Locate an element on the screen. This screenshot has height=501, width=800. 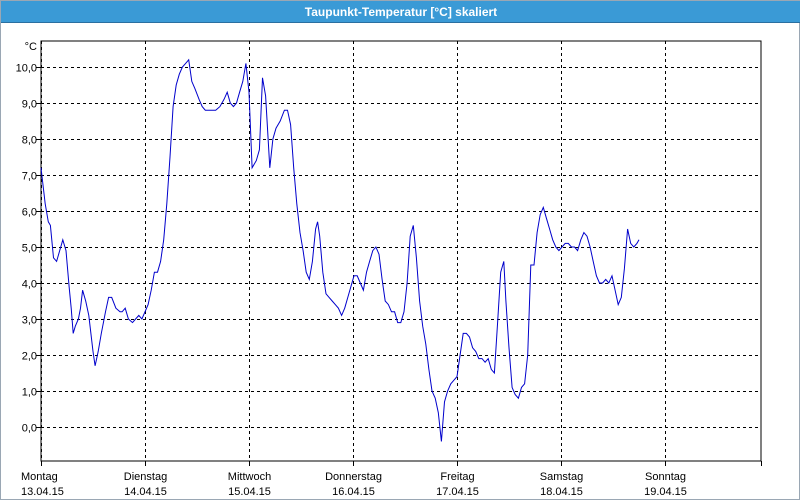
x-tick-date-label: 15.04.15 is located at coordinates (249, 492).